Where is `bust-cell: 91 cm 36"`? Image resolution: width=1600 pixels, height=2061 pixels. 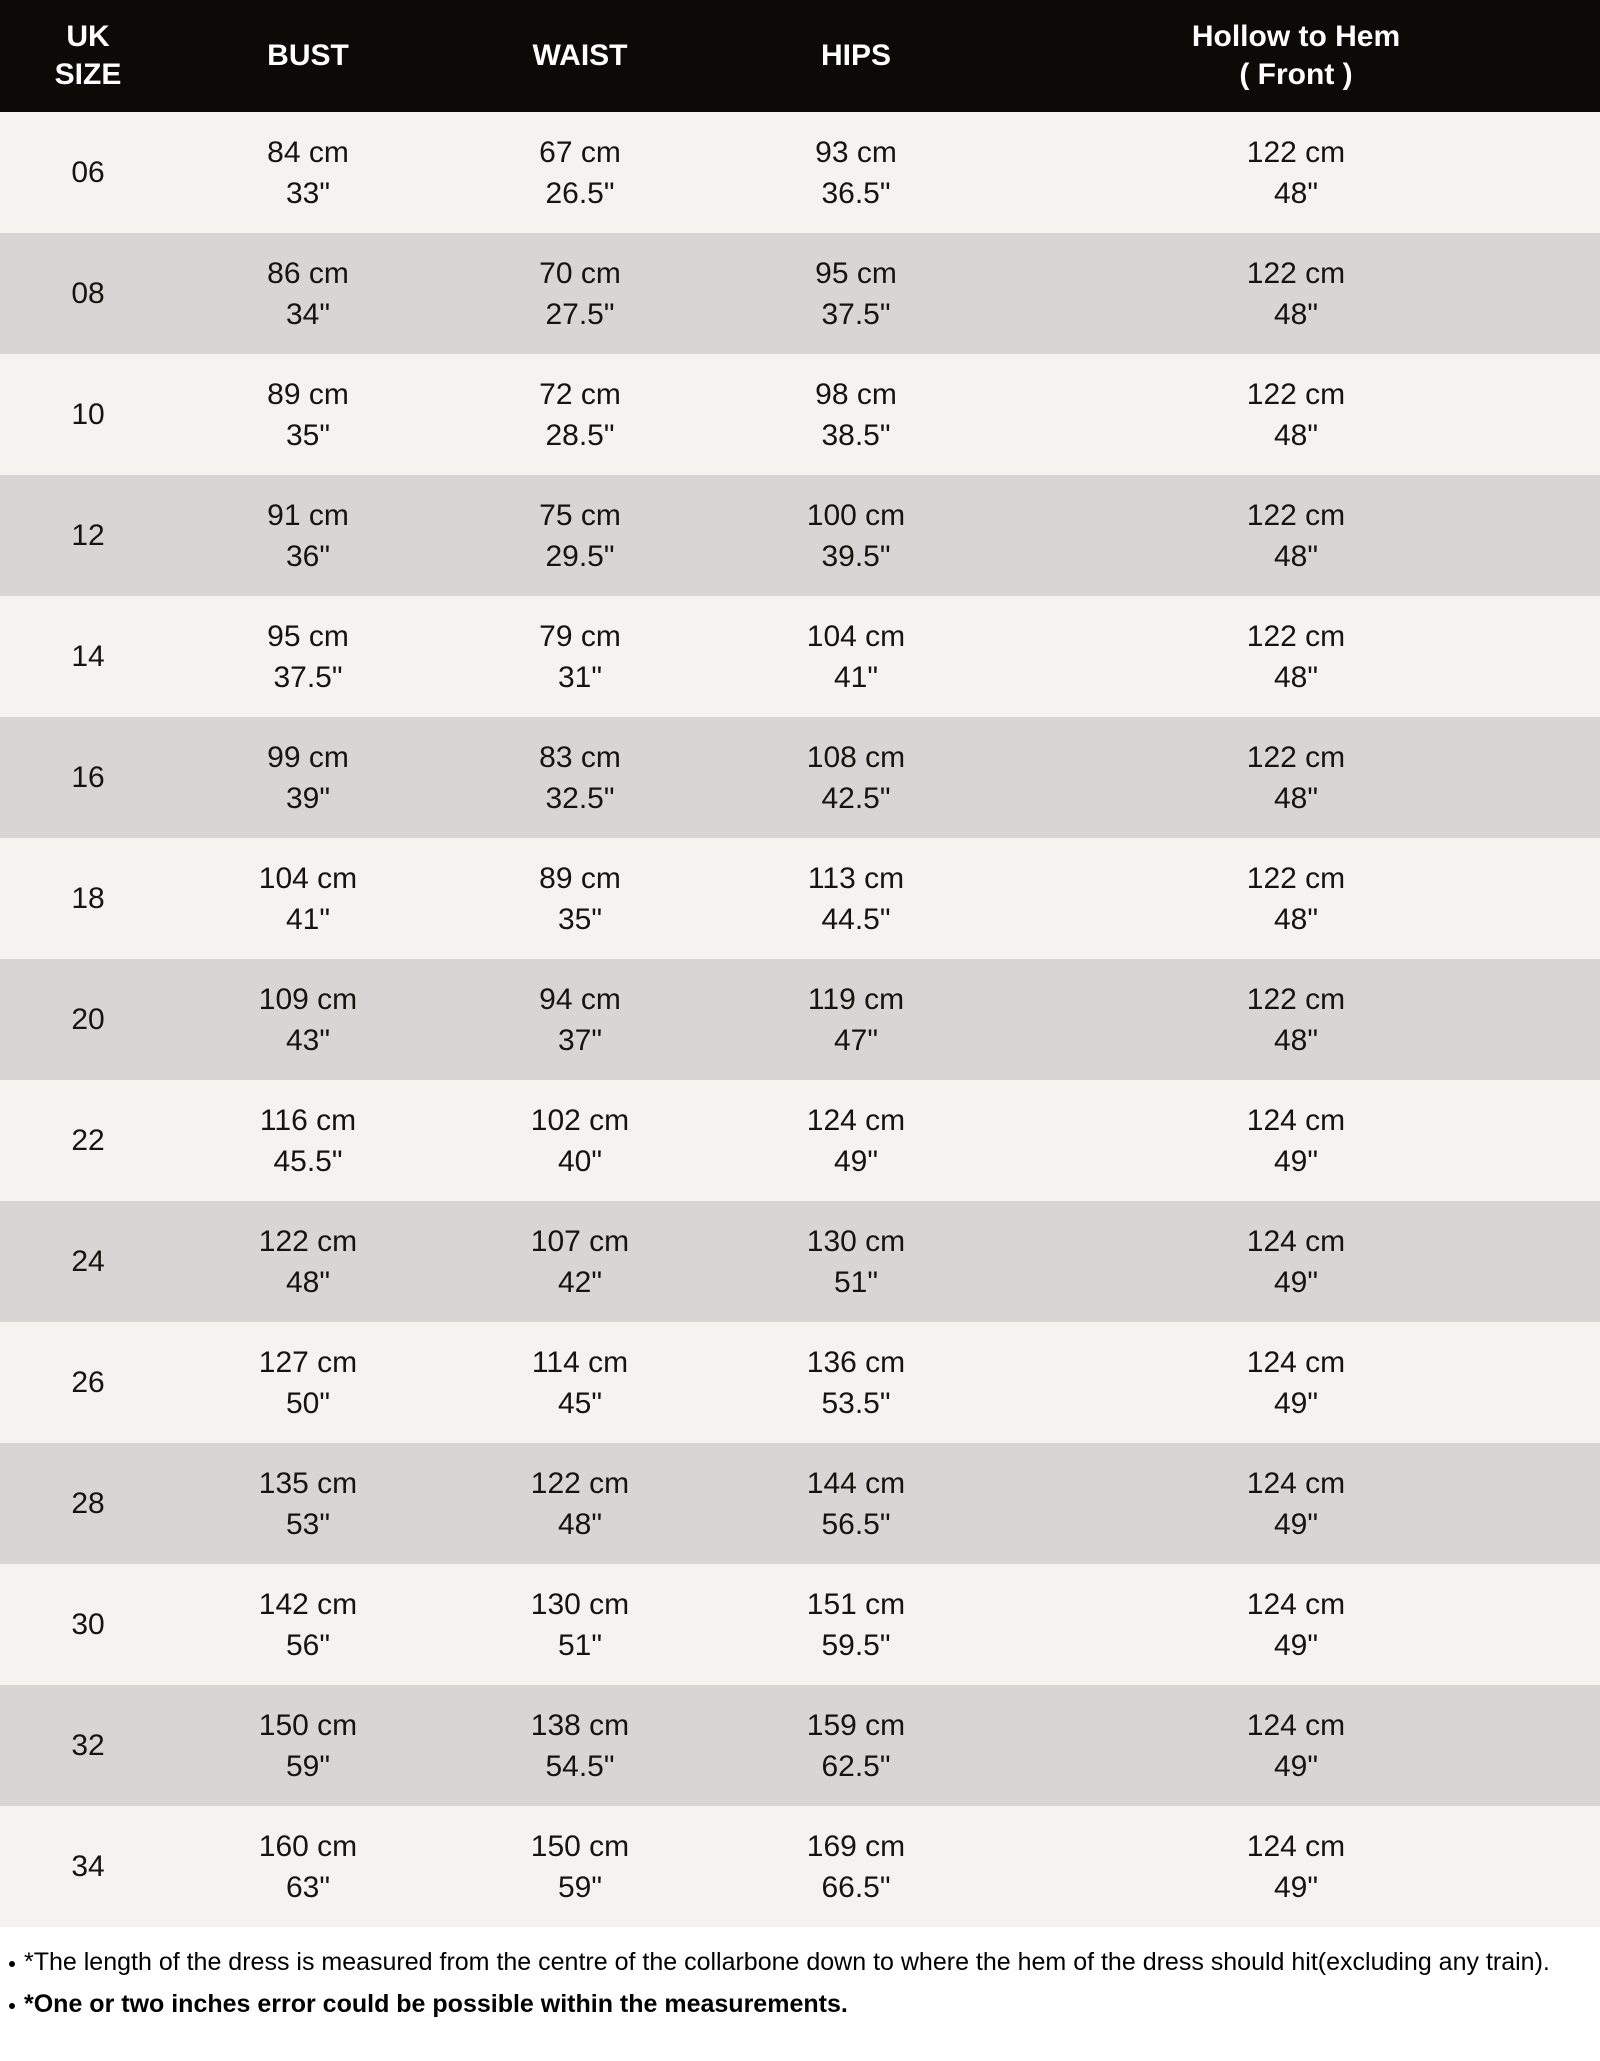 bust-cell: 91 cm 36" is located at coordinates (308, 535).